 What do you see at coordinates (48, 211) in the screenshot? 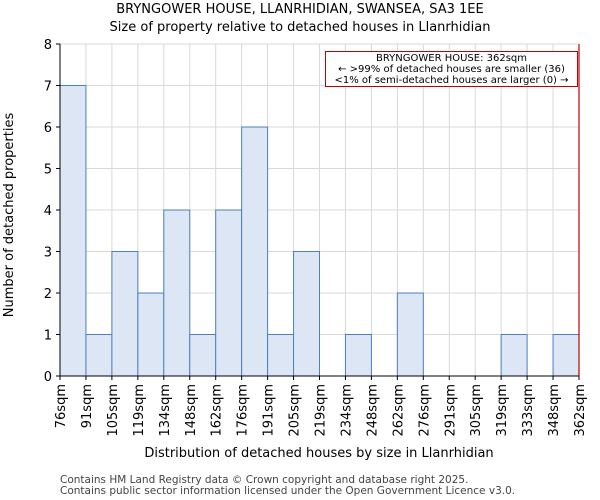
I see `y-tick-label: 4` at bounding box center [48, 211].